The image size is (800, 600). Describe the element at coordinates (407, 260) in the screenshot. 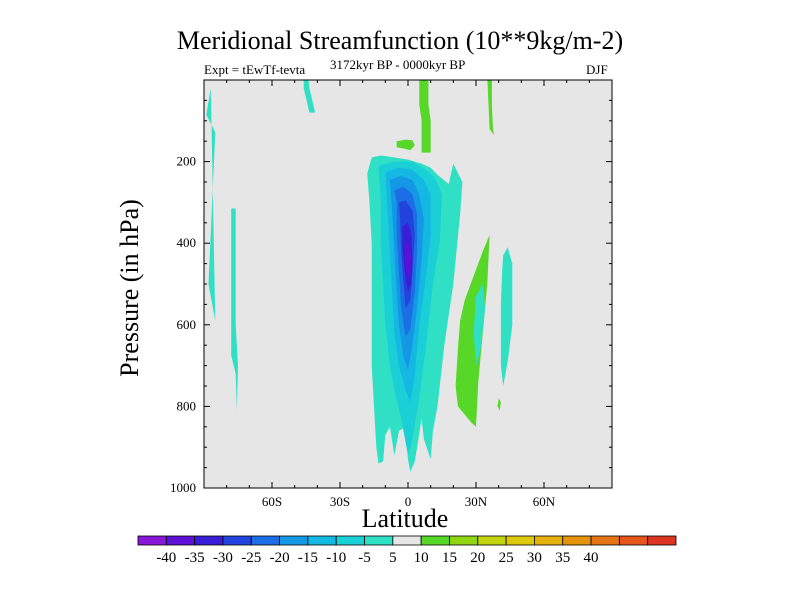

I see `contour-region--40` at that location.